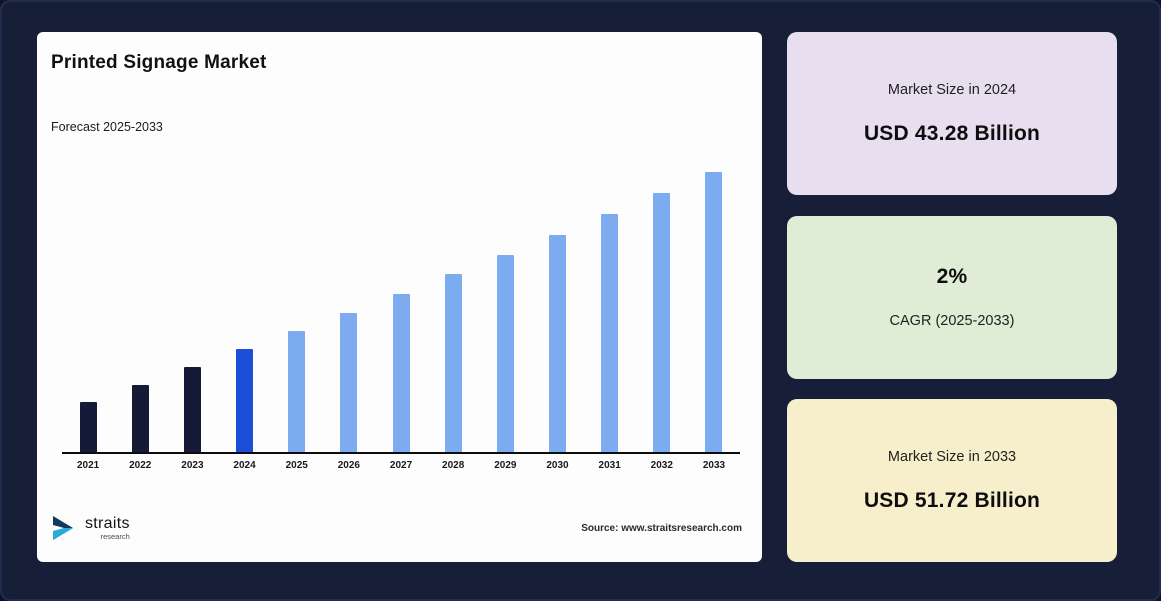  I want to click on stat-card-market-size-2033: Market Size in 2033 USD 51.72 Billion, so click(952, 480).